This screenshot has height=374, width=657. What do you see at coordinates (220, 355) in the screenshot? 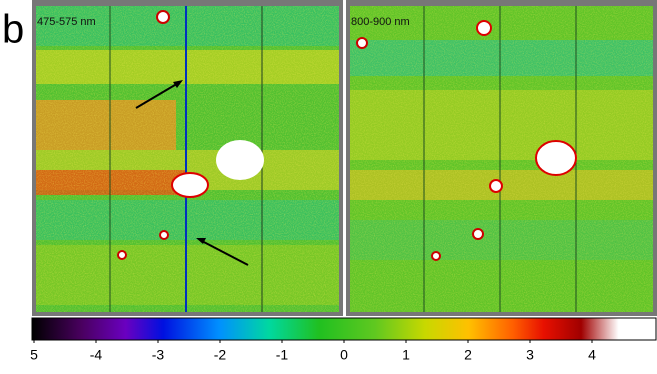
I see `tick-label: -2` at bounding box center [220, 355].